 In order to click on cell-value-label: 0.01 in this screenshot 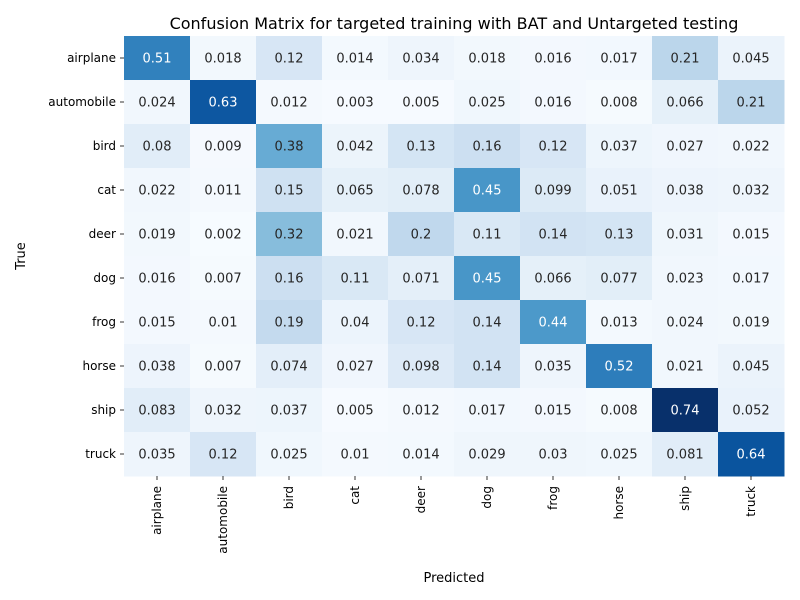, I will do `click(355, 455)`.